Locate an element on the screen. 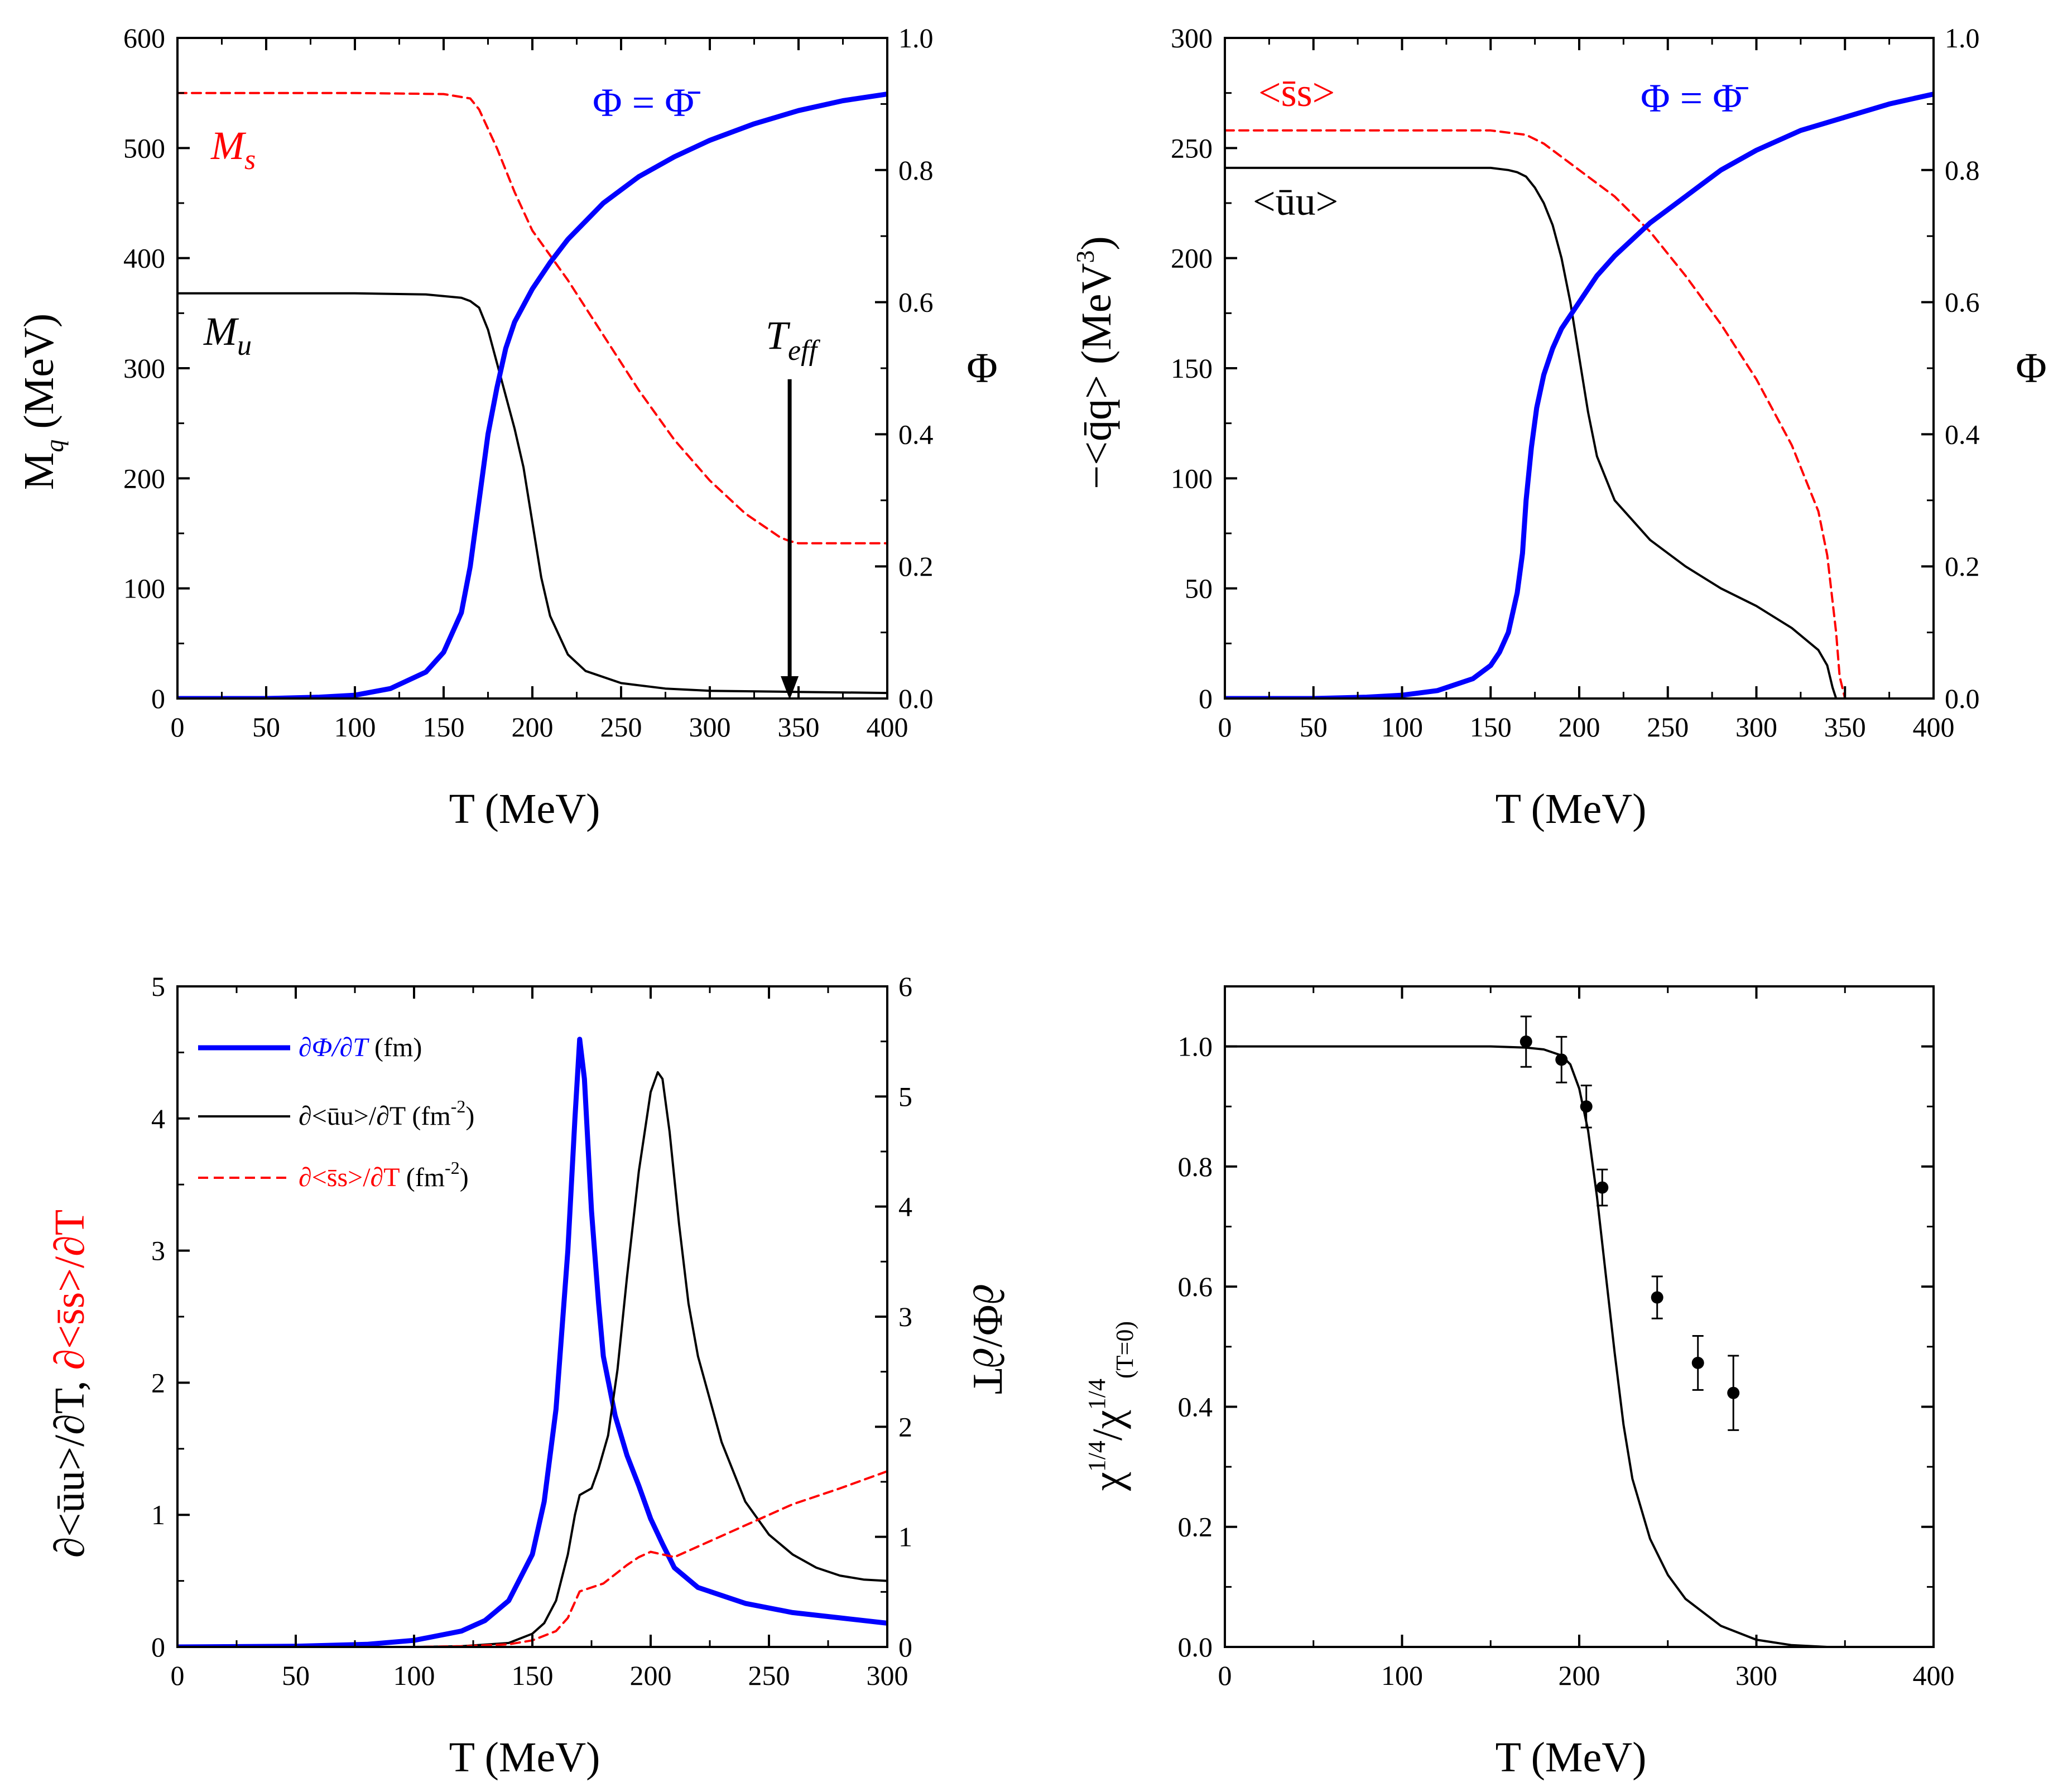 This screenshot has height=1792, width=2058. y-tick-label: 400 is located at coordinates (144, 258).